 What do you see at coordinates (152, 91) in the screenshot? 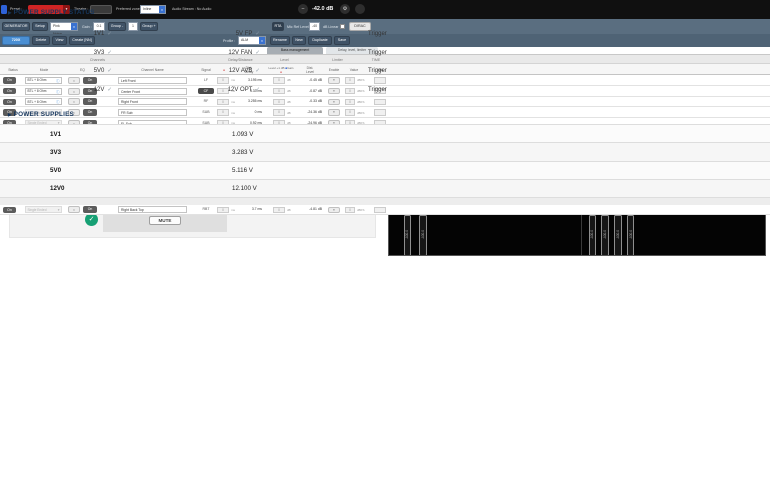
I see `channel-name-input: Center Front` at bounding box center [152, 91].